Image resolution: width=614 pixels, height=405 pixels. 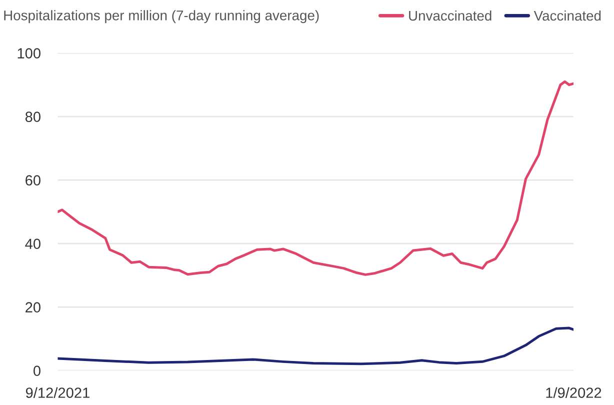 I want to click on y-tick-label: 20, so click(x=33, y=307).